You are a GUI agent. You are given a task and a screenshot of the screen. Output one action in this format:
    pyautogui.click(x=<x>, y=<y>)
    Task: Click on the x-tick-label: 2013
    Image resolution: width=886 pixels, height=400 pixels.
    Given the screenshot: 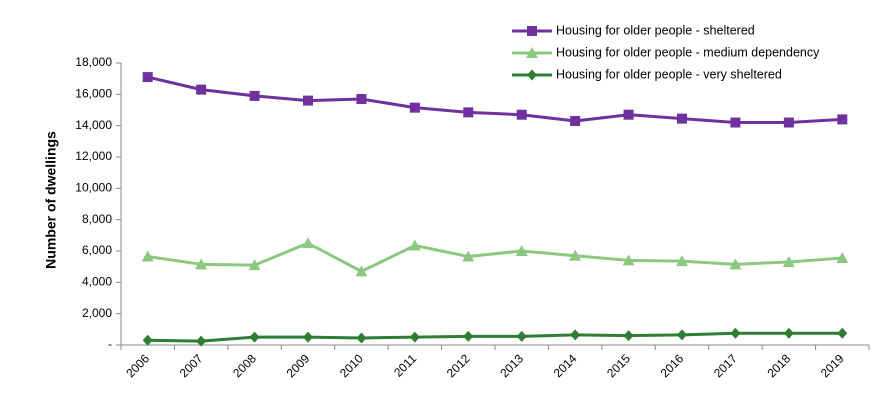 What is the action you would take?
    pyautogui.click(x=511, y=365)
    